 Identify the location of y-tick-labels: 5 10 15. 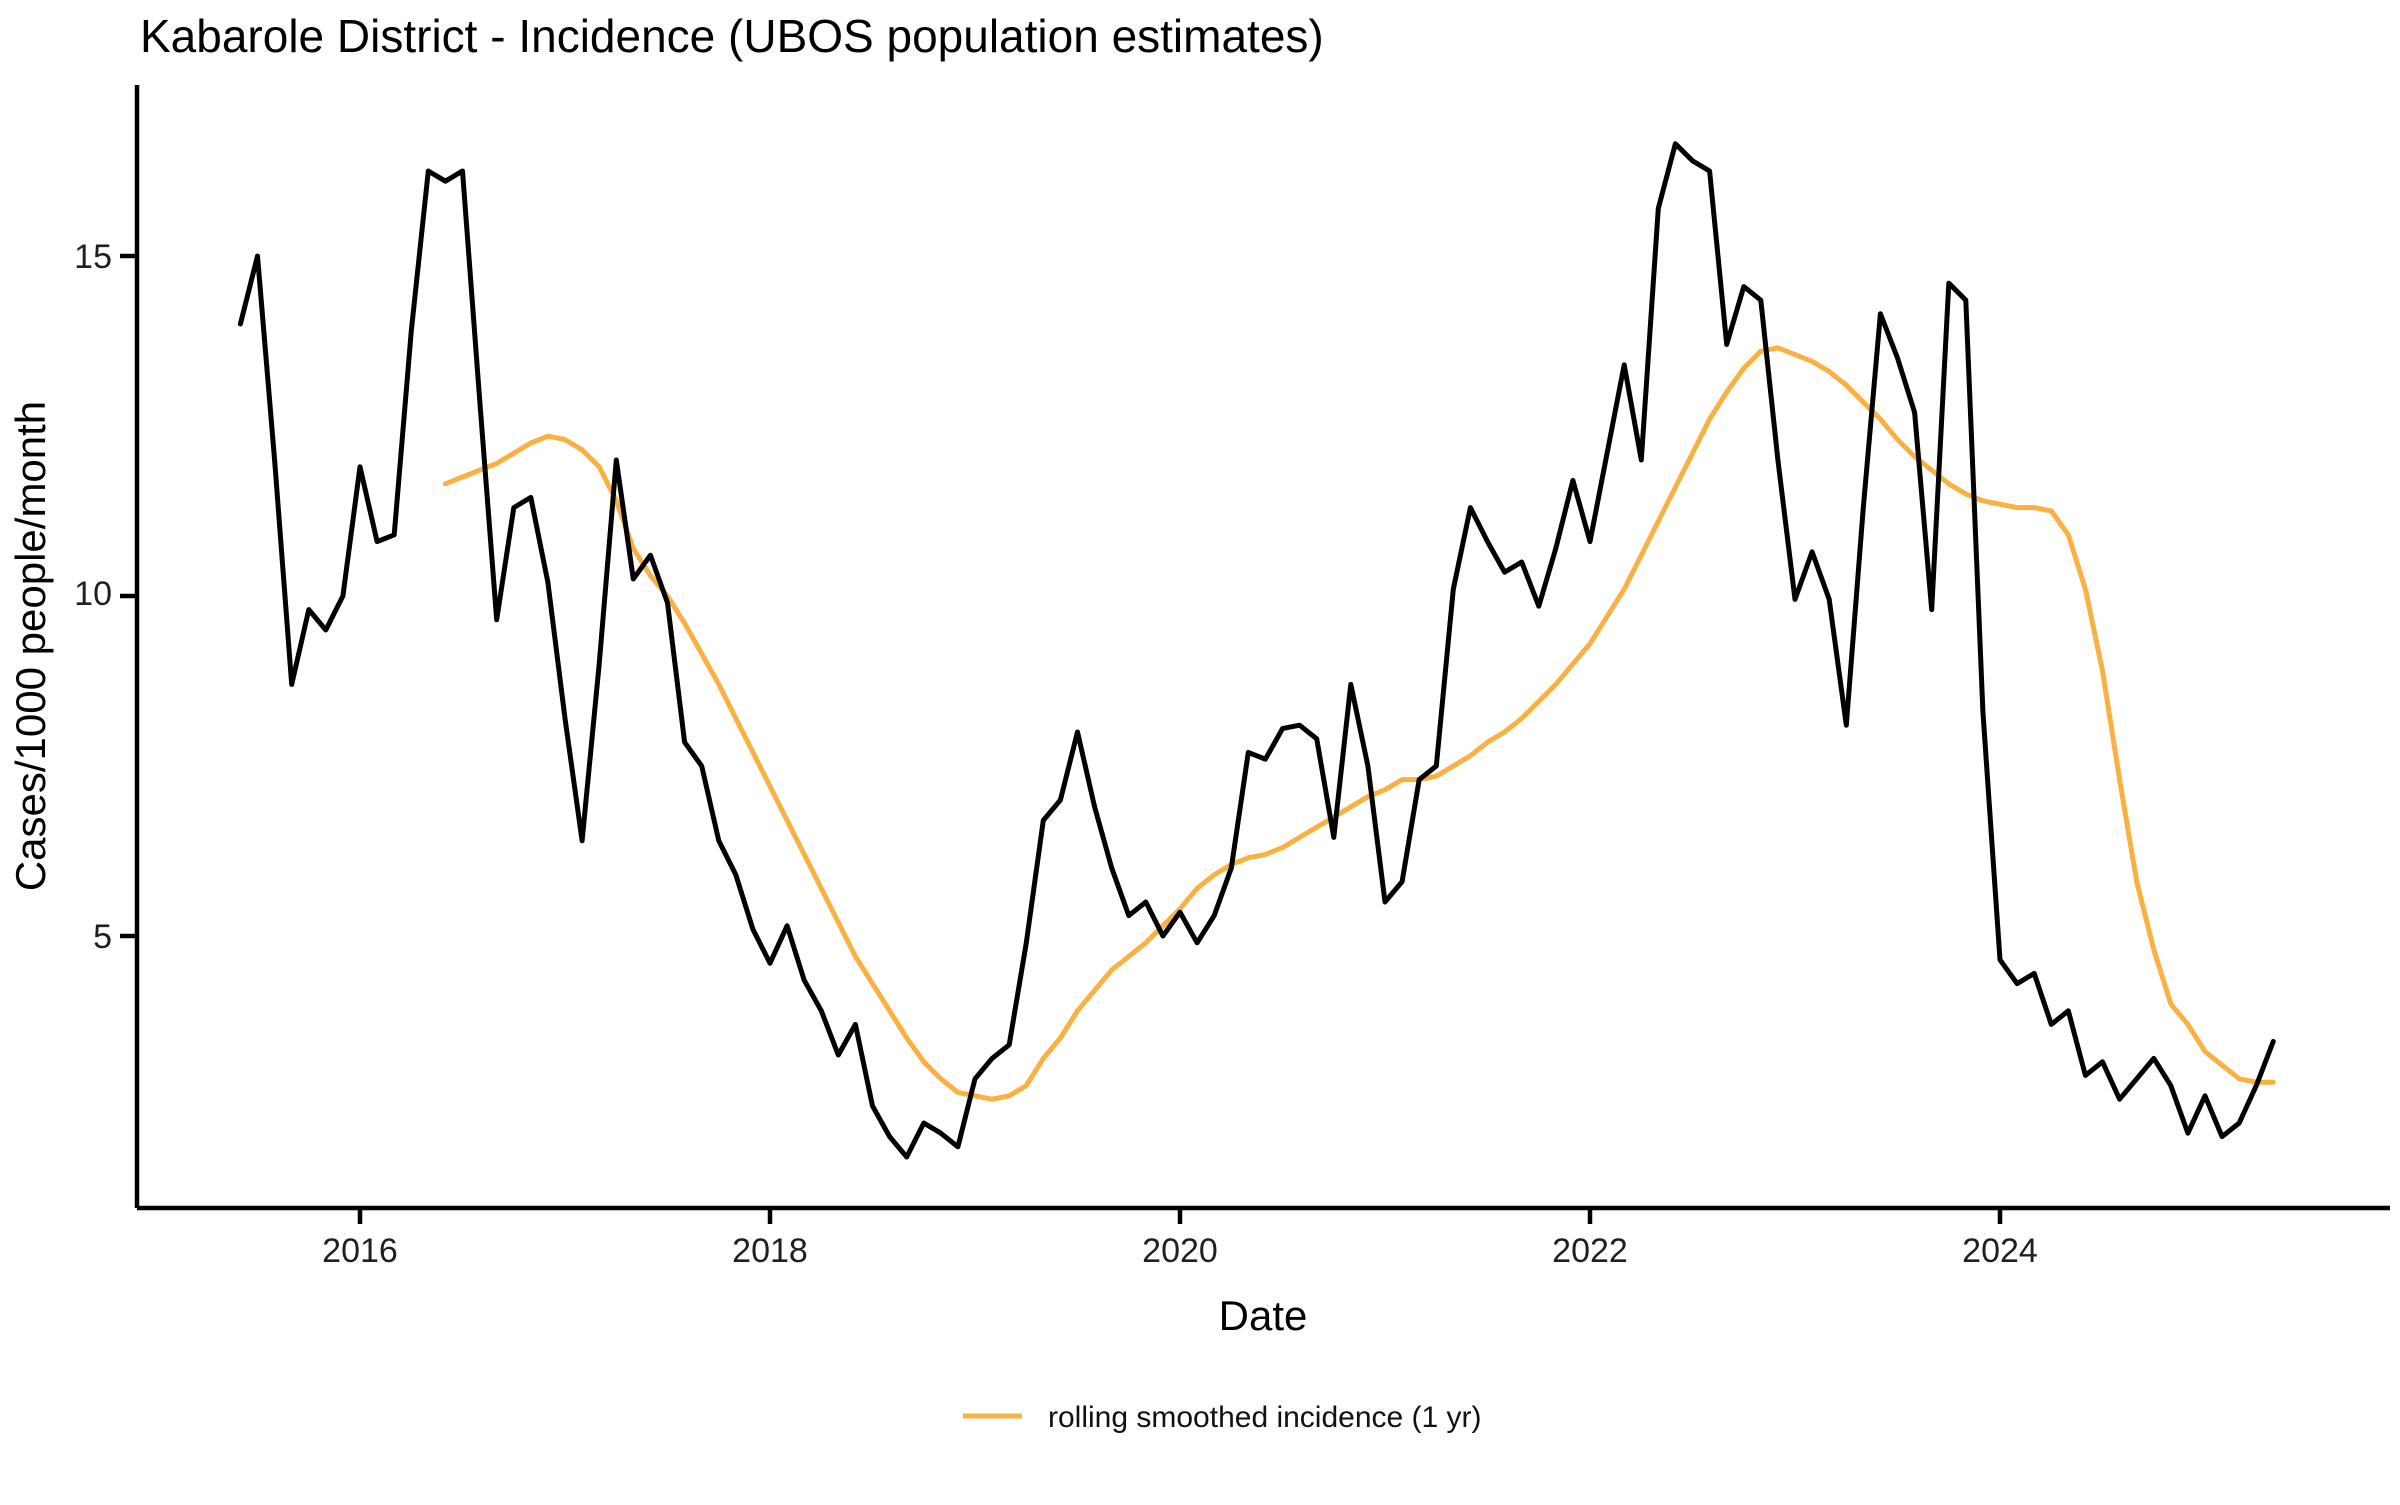
(93, 597).